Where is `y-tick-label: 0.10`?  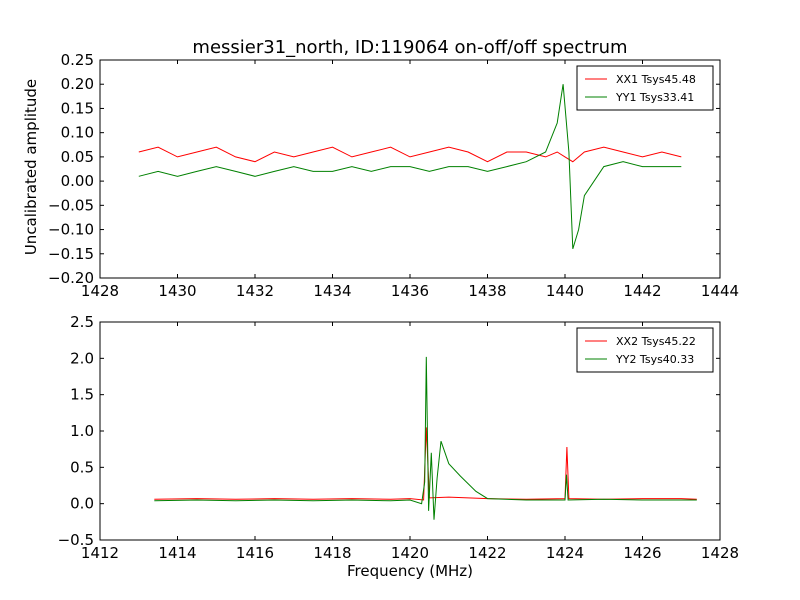
y-tick-label: 0.10 is located at coordinates (77, 133).